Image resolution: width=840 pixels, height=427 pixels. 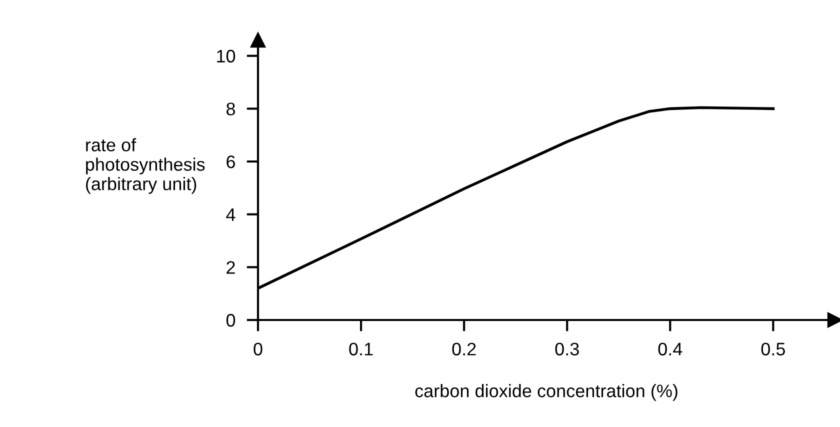 What do you see at coordinates (361, 349) in the screenshot?
I see `x-tick-label: 0.1` at bounding box center [361, 349].